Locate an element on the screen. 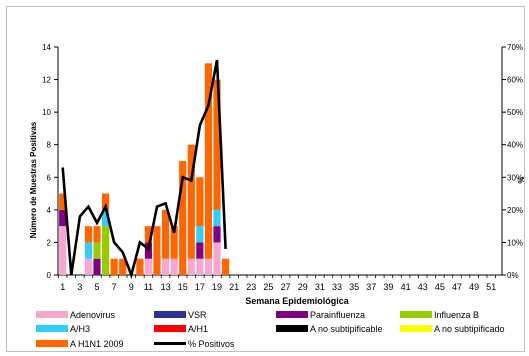 The width and height of the screenshot is (529, 356). legend-item: % Positivos is located at coordinates (194, 343).